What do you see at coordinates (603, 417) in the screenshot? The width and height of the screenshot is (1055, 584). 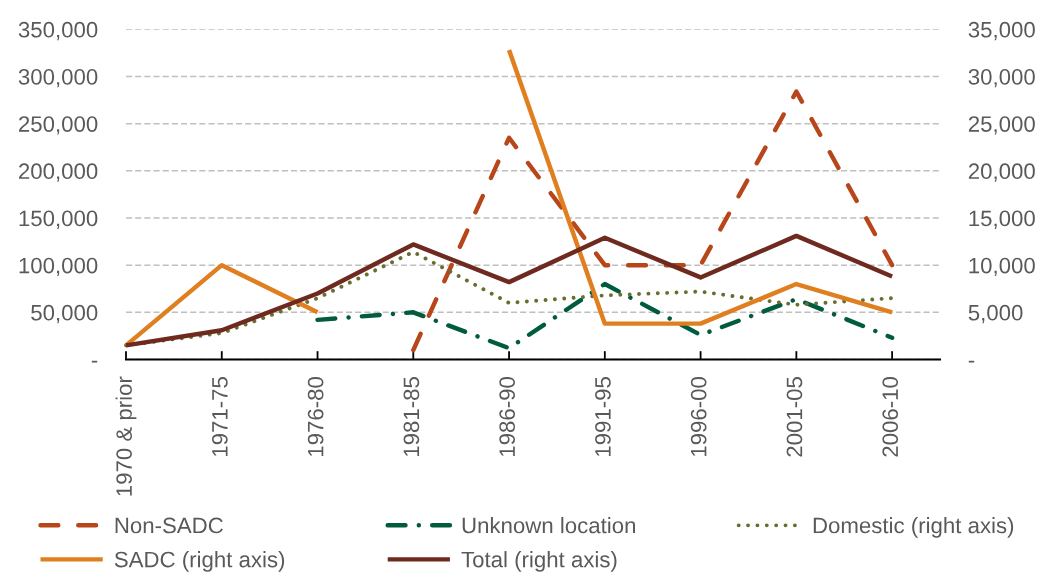 I see `x-tick-label: 1991-95` at bounding box center [603, 417].